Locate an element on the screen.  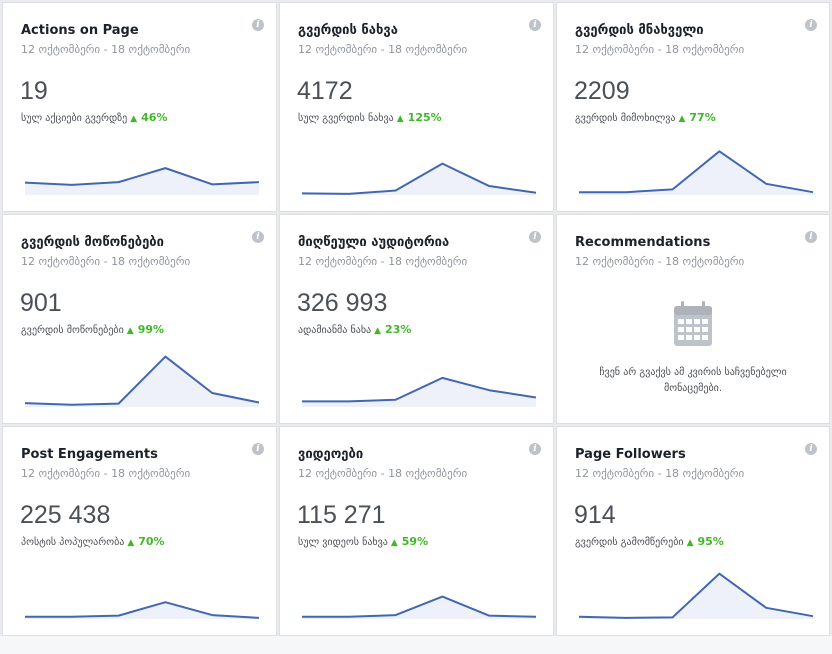
card-value: 225 438 is located at coordinates (65, 515).